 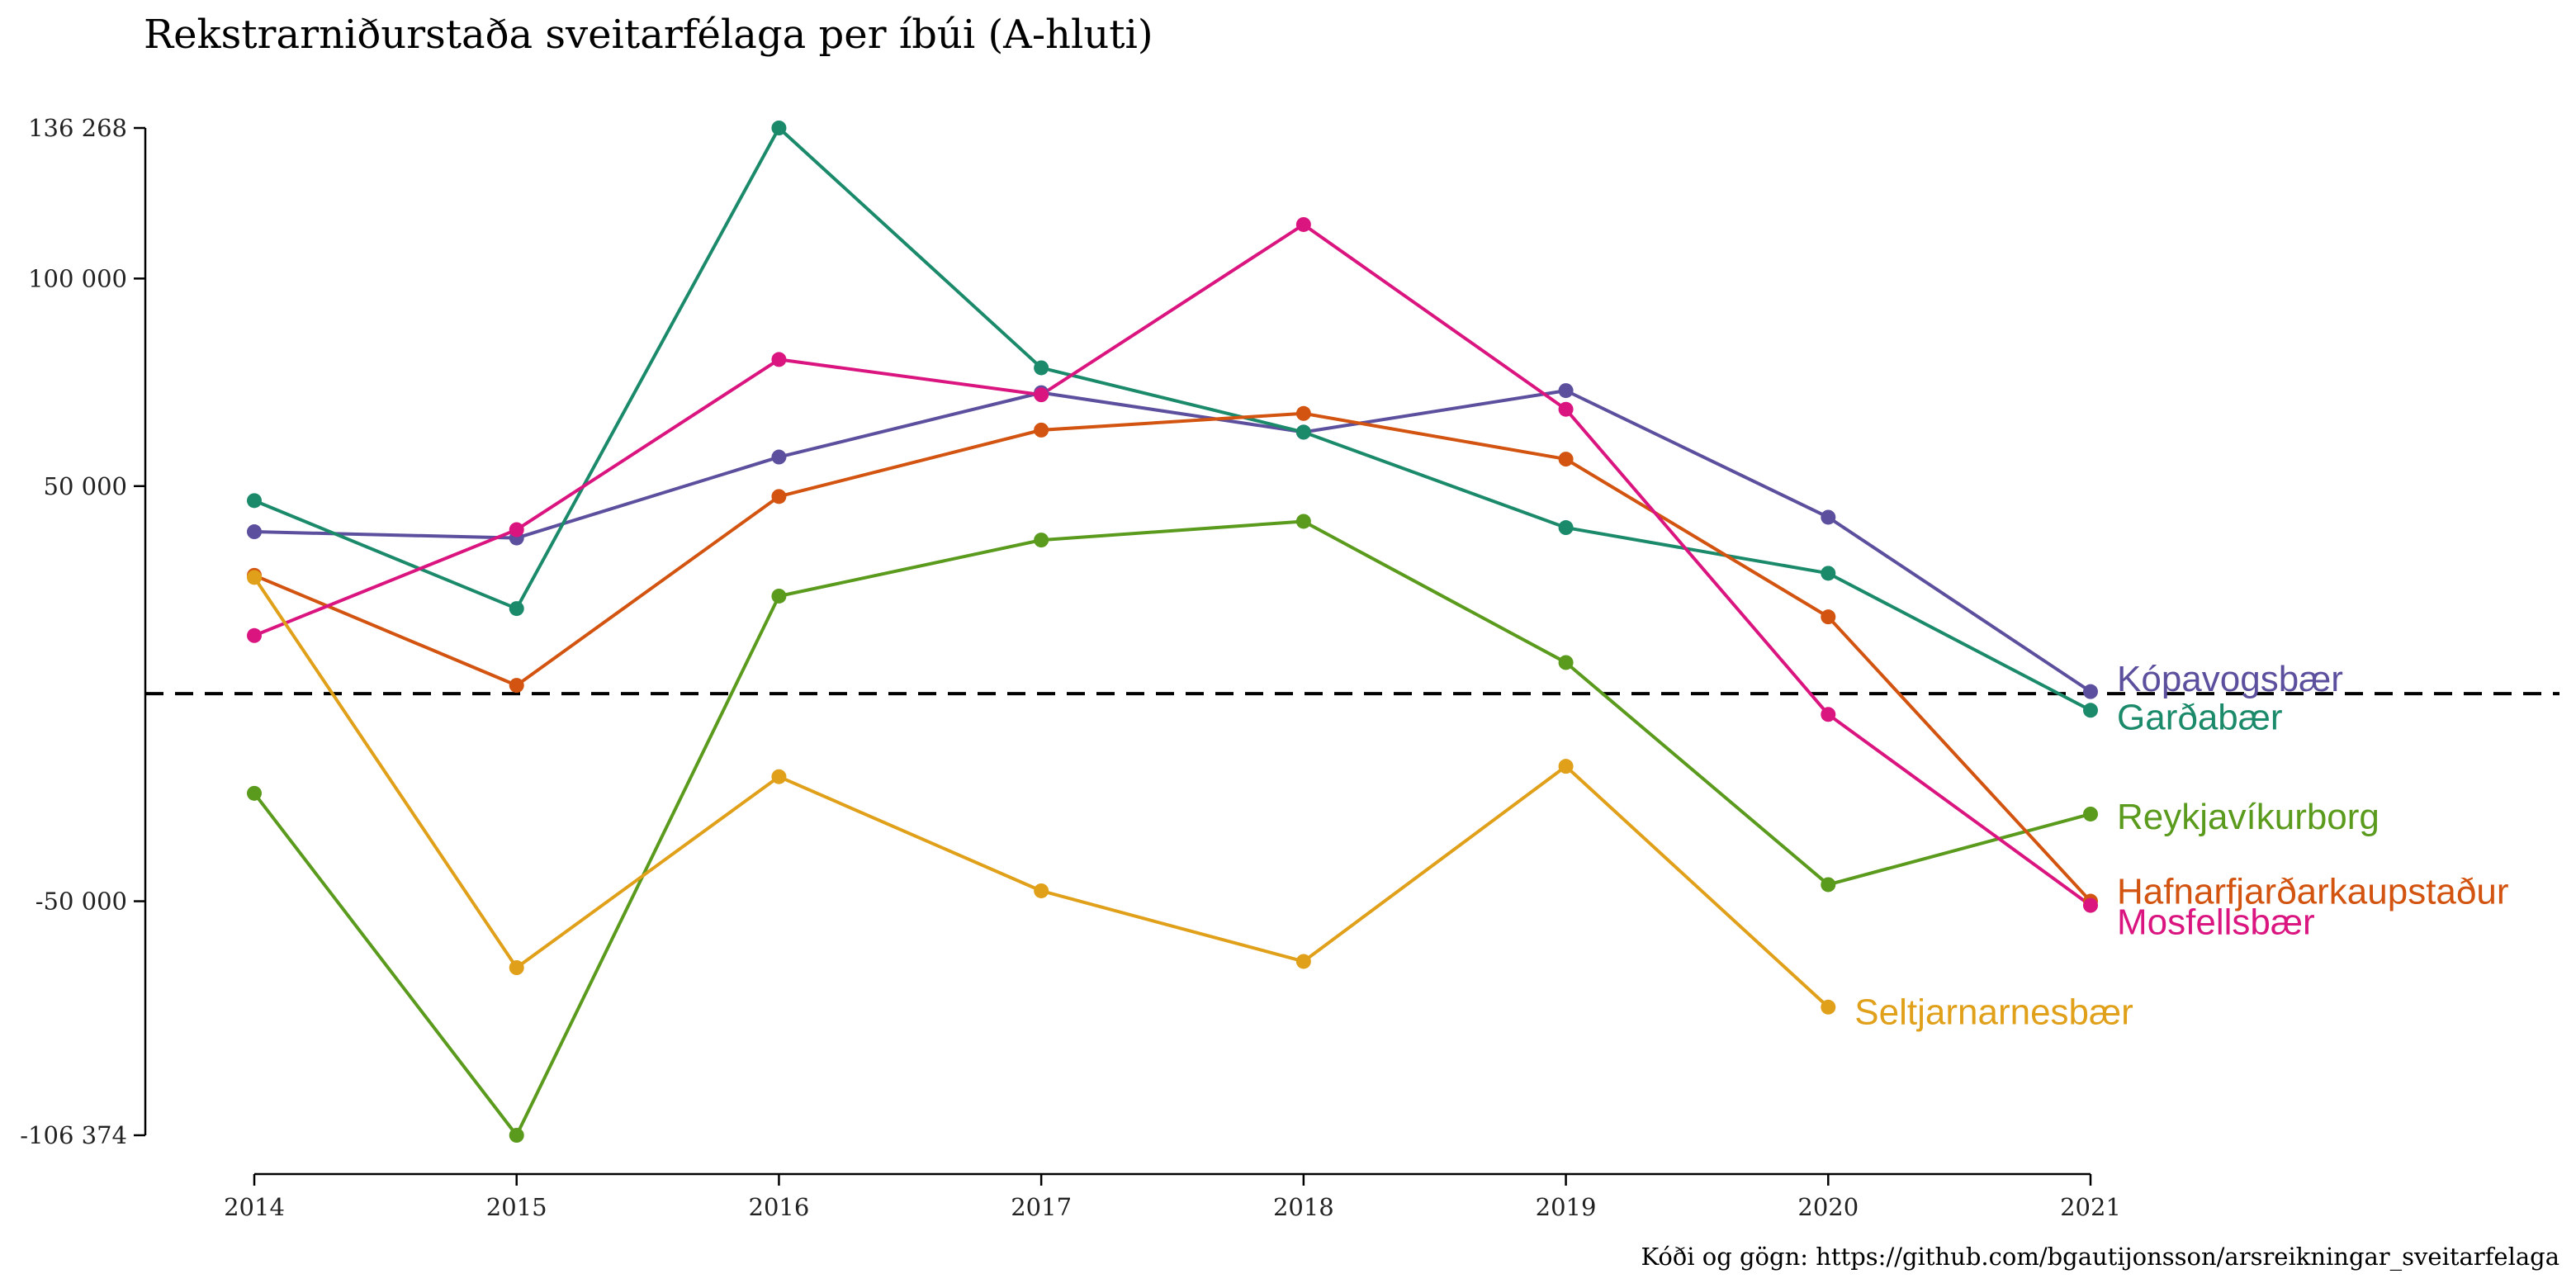 What do you see at coordinates (2230, 679) in the screenshot?
I see `series-label-ko-pavogsb-r: Kópavogsbær` at bounding box center [2230, 679].